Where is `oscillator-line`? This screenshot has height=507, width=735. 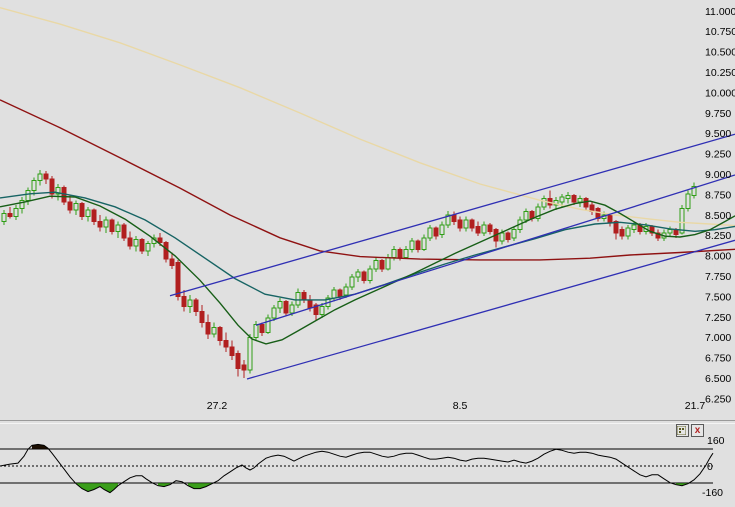 oscillator-line is located at coordinates (357, 468).